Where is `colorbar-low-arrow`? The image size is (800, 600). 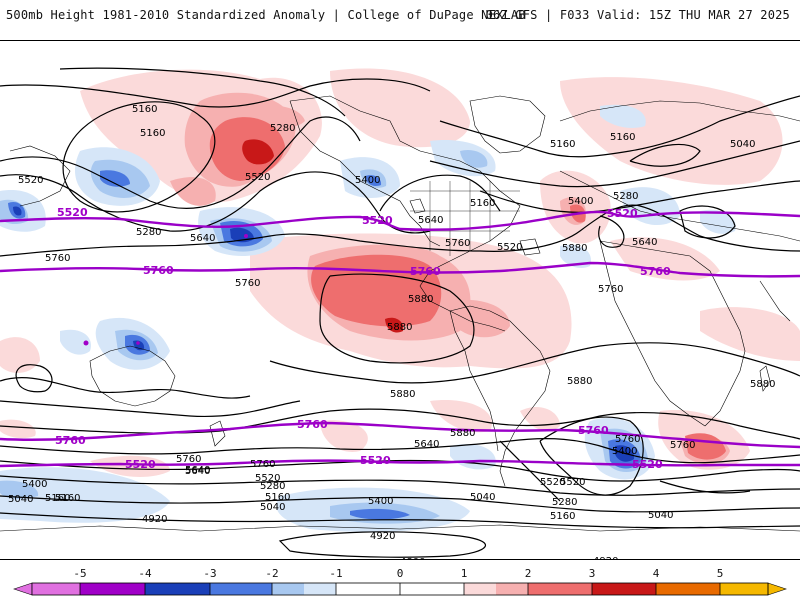
colorbar-low-arrow is located at coordinates (23, 589).